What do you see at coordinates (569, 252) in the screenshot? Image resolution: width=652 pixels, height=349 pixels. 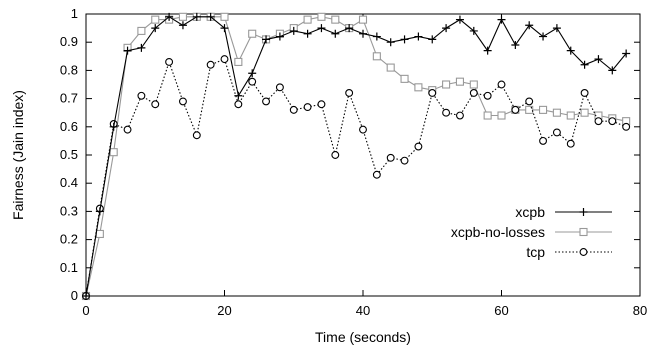 I see `legend-entry-tcp: tcp` at bounding box center [569, 252].